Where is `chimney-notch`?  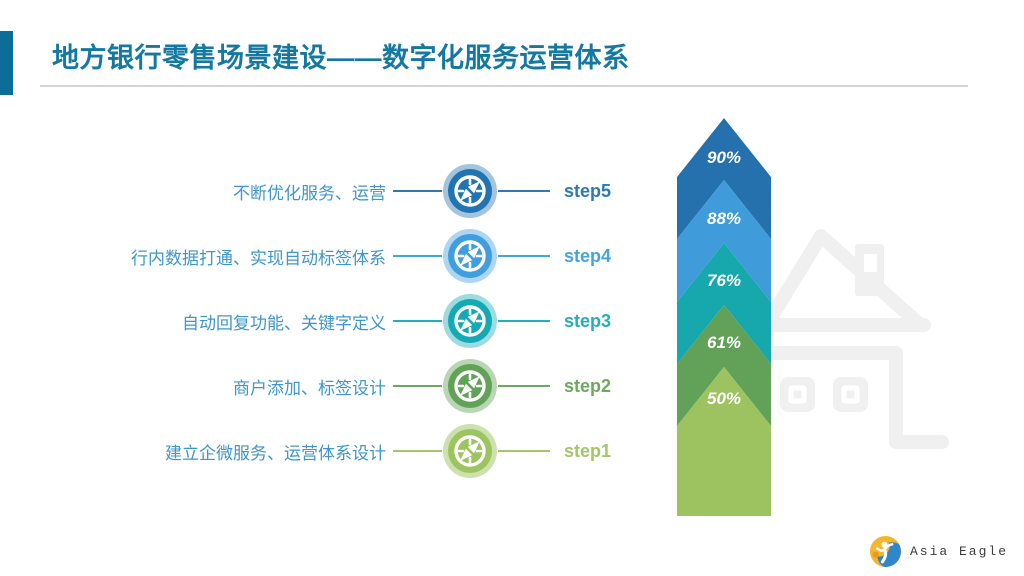
chimney-notch is located at coordinates (870, 263).